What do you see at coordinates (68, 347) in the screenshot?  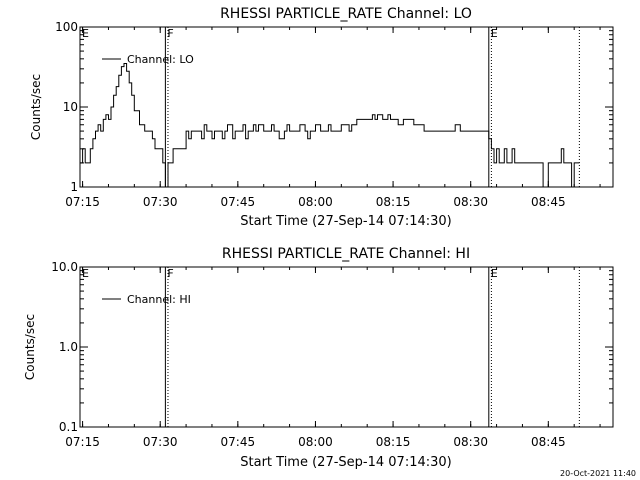 I see `y-tick-label: 1.0` at bounding box center [68, 347].